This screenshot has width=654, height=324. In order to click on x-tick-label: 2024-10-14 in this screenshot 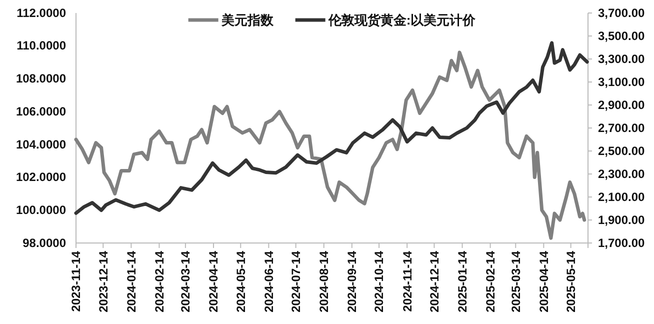, I will do `click(379, 281)`.